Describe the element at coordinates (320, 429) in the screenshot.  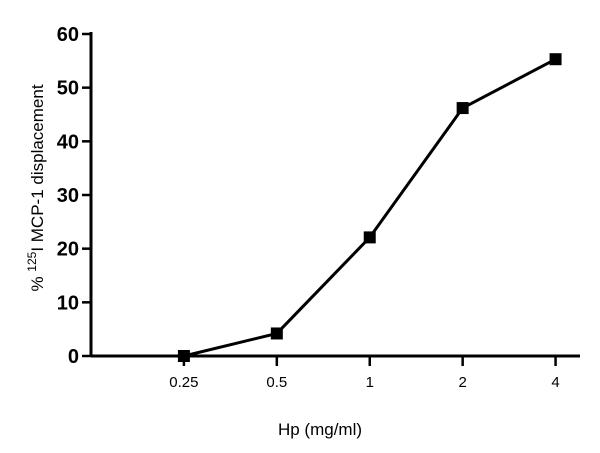
I see `x-axis-title: Hp (mg/ml)` at that location.